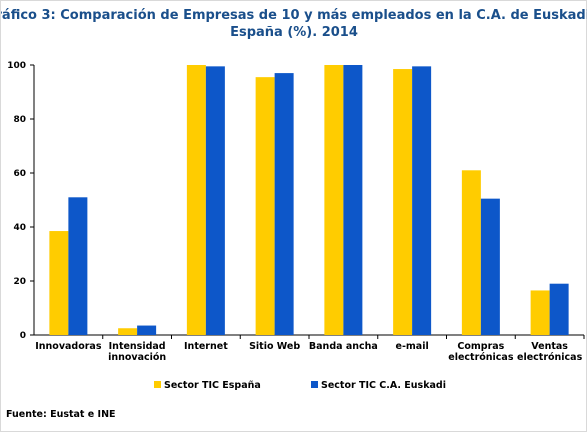 Image resolution: width=587 pixels, height=433 pixels. What do you see at coordinates (23, 336) in the screenshot?
I see `y-tick-label: 0` at bounding box center [23, 336].